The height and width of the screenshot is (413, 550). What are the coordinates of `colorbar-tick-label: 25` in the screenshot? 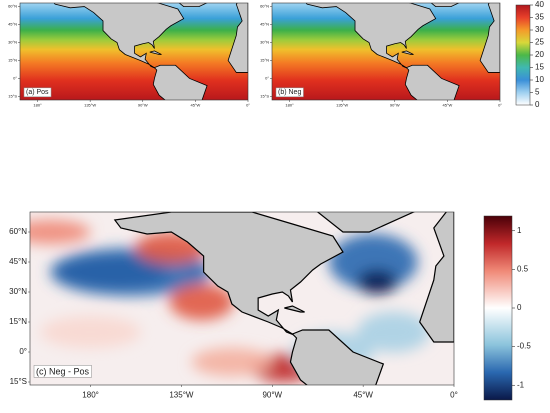 It's located at (539, 42).